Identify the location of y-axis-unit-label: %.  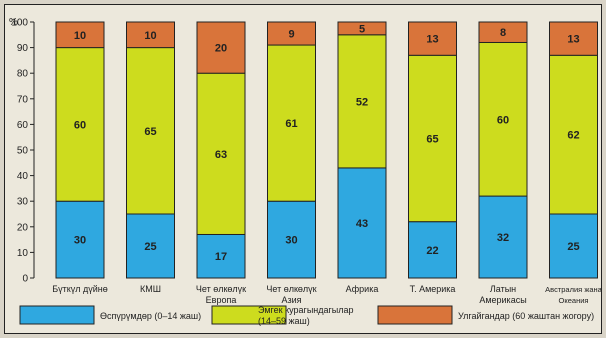
(13, 22).